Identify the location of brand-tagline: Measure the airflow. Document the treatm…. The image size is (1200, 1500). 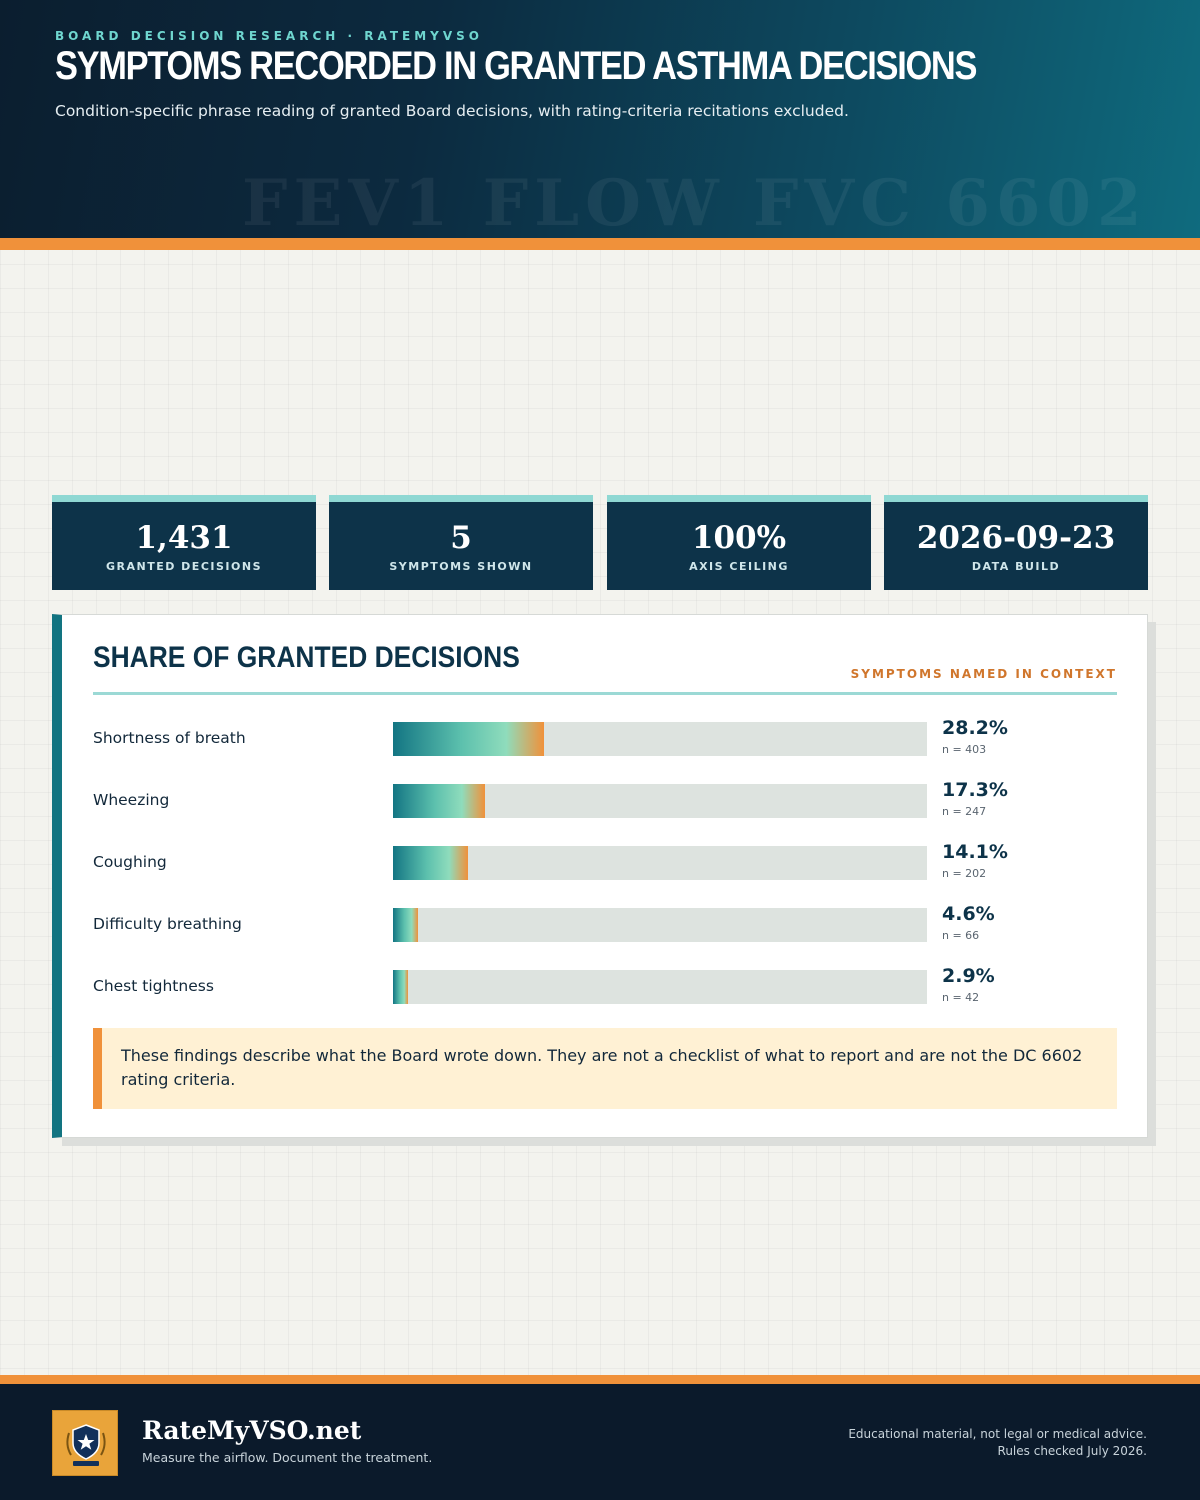
(287, 1457).